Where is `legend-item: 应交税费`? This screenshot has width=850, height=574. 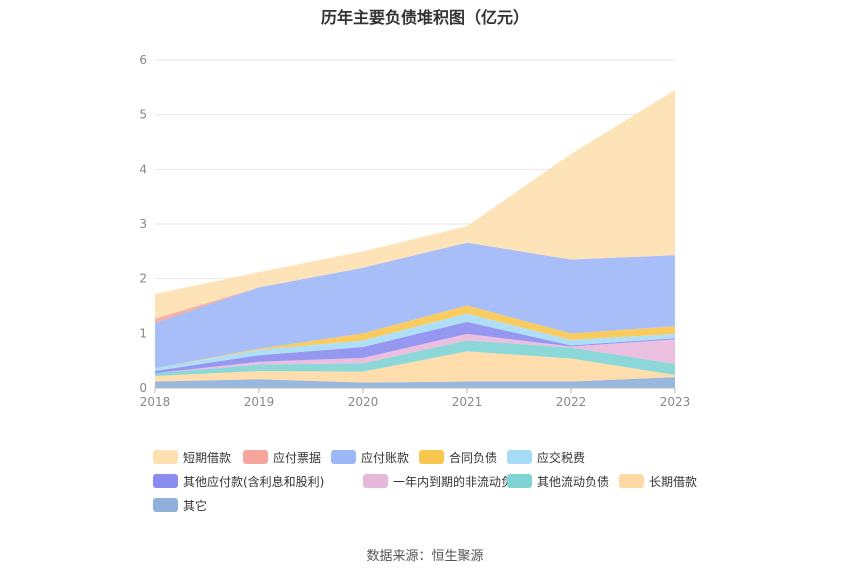 legend-item: 应交税费 is located at coordinates (546, 457).